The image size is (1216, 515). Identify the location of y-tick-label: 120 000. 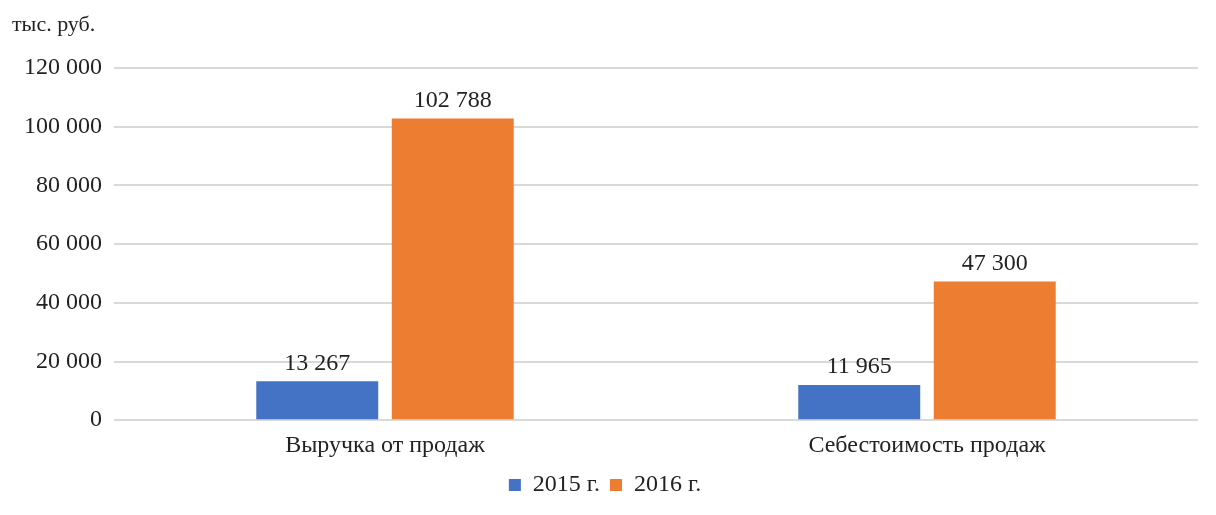
(63, 66).